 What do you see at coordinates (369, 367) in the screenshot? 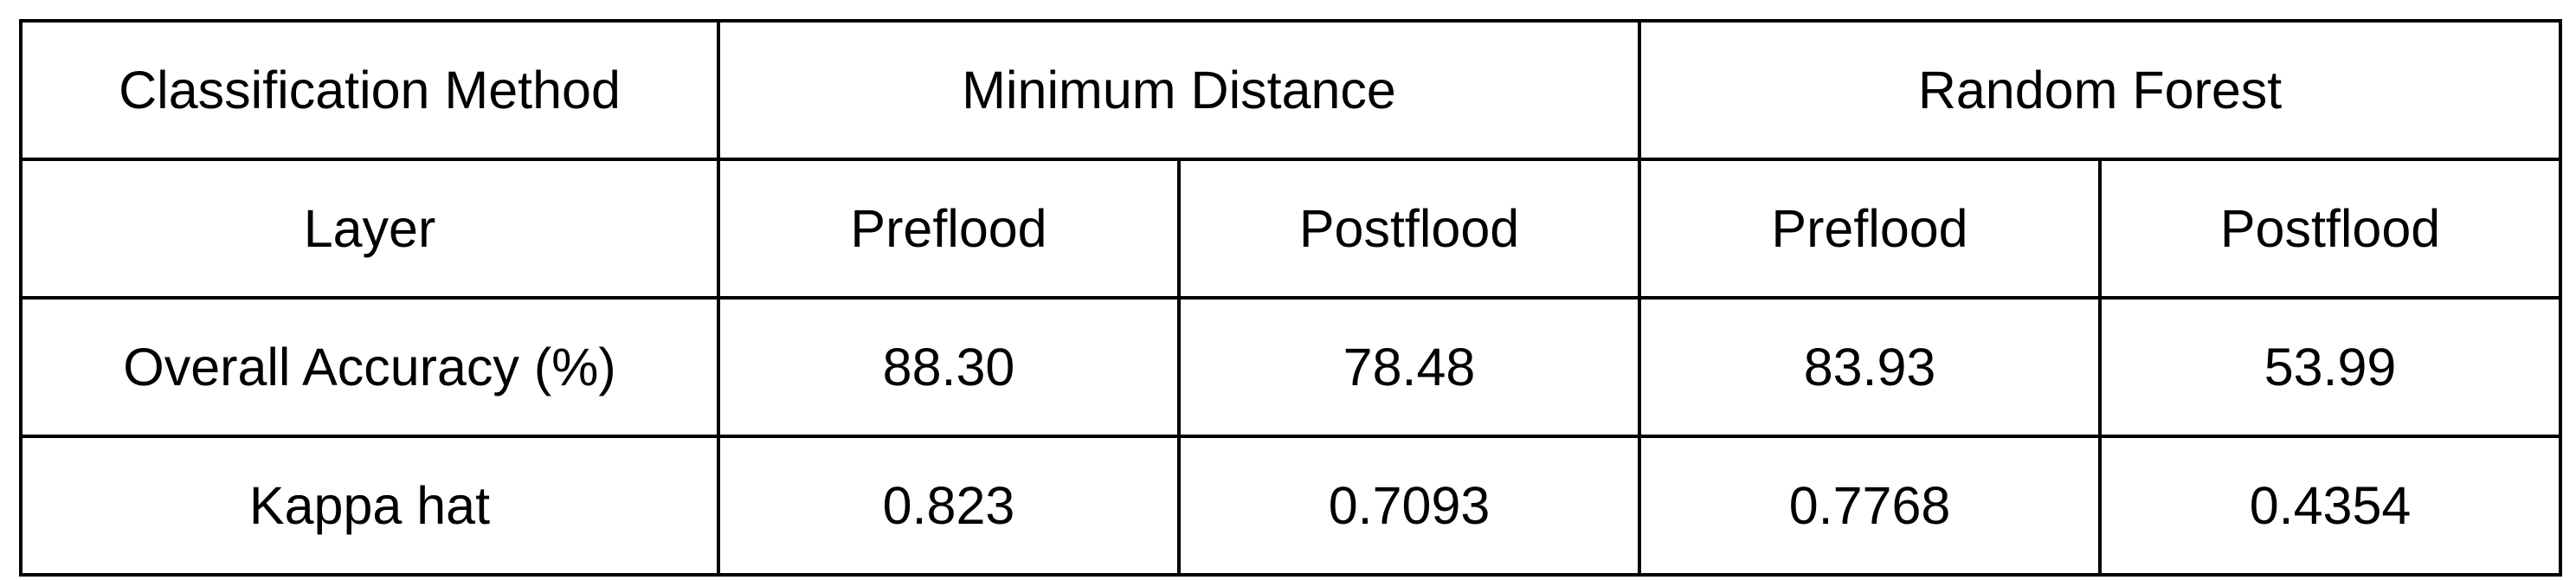
I see `row-label-overall-accuracy: Overall Accuracy (%)` at bounding box center [369, 367].